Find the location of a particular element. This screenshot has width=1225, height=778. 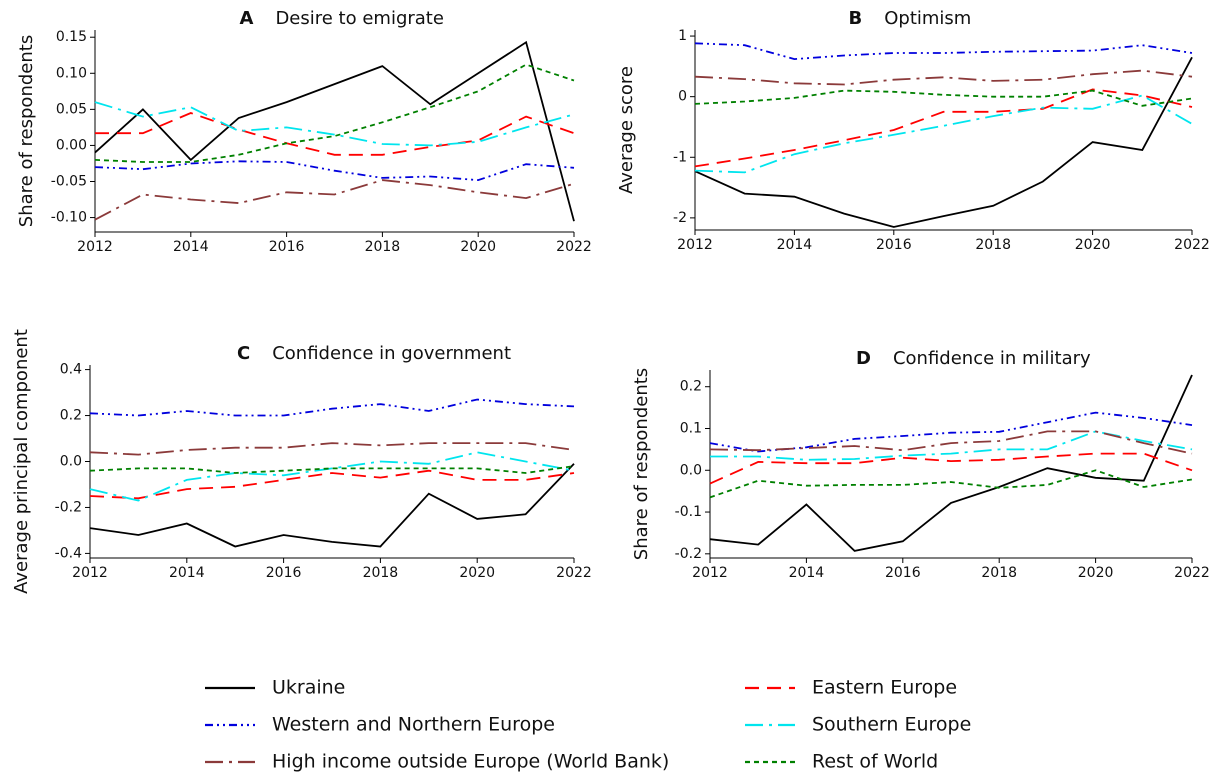

y-tick-label: 0.15 is located at coordinates (71, 37).